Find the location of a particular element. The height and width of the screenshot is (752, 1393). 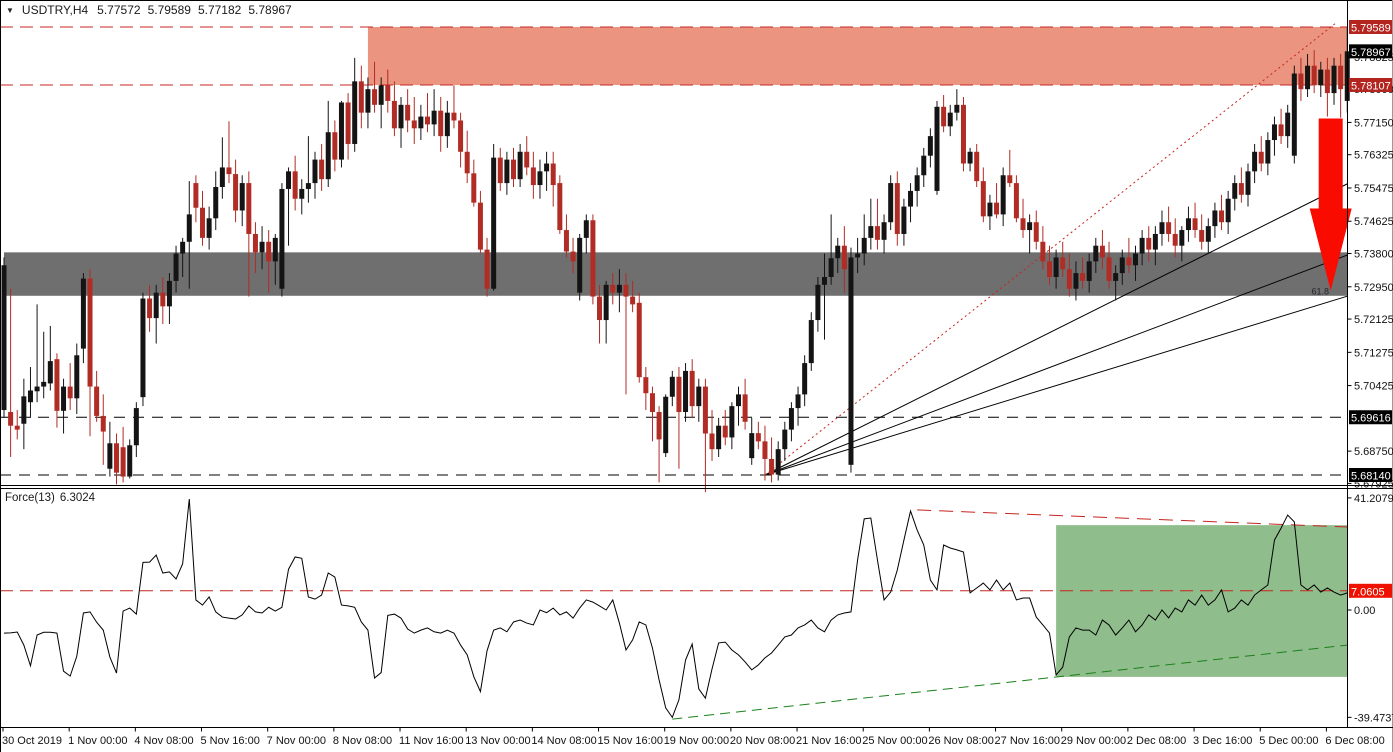

time-tick-label: 29 Nov 00:00 is located at coordinates (1093, 741).